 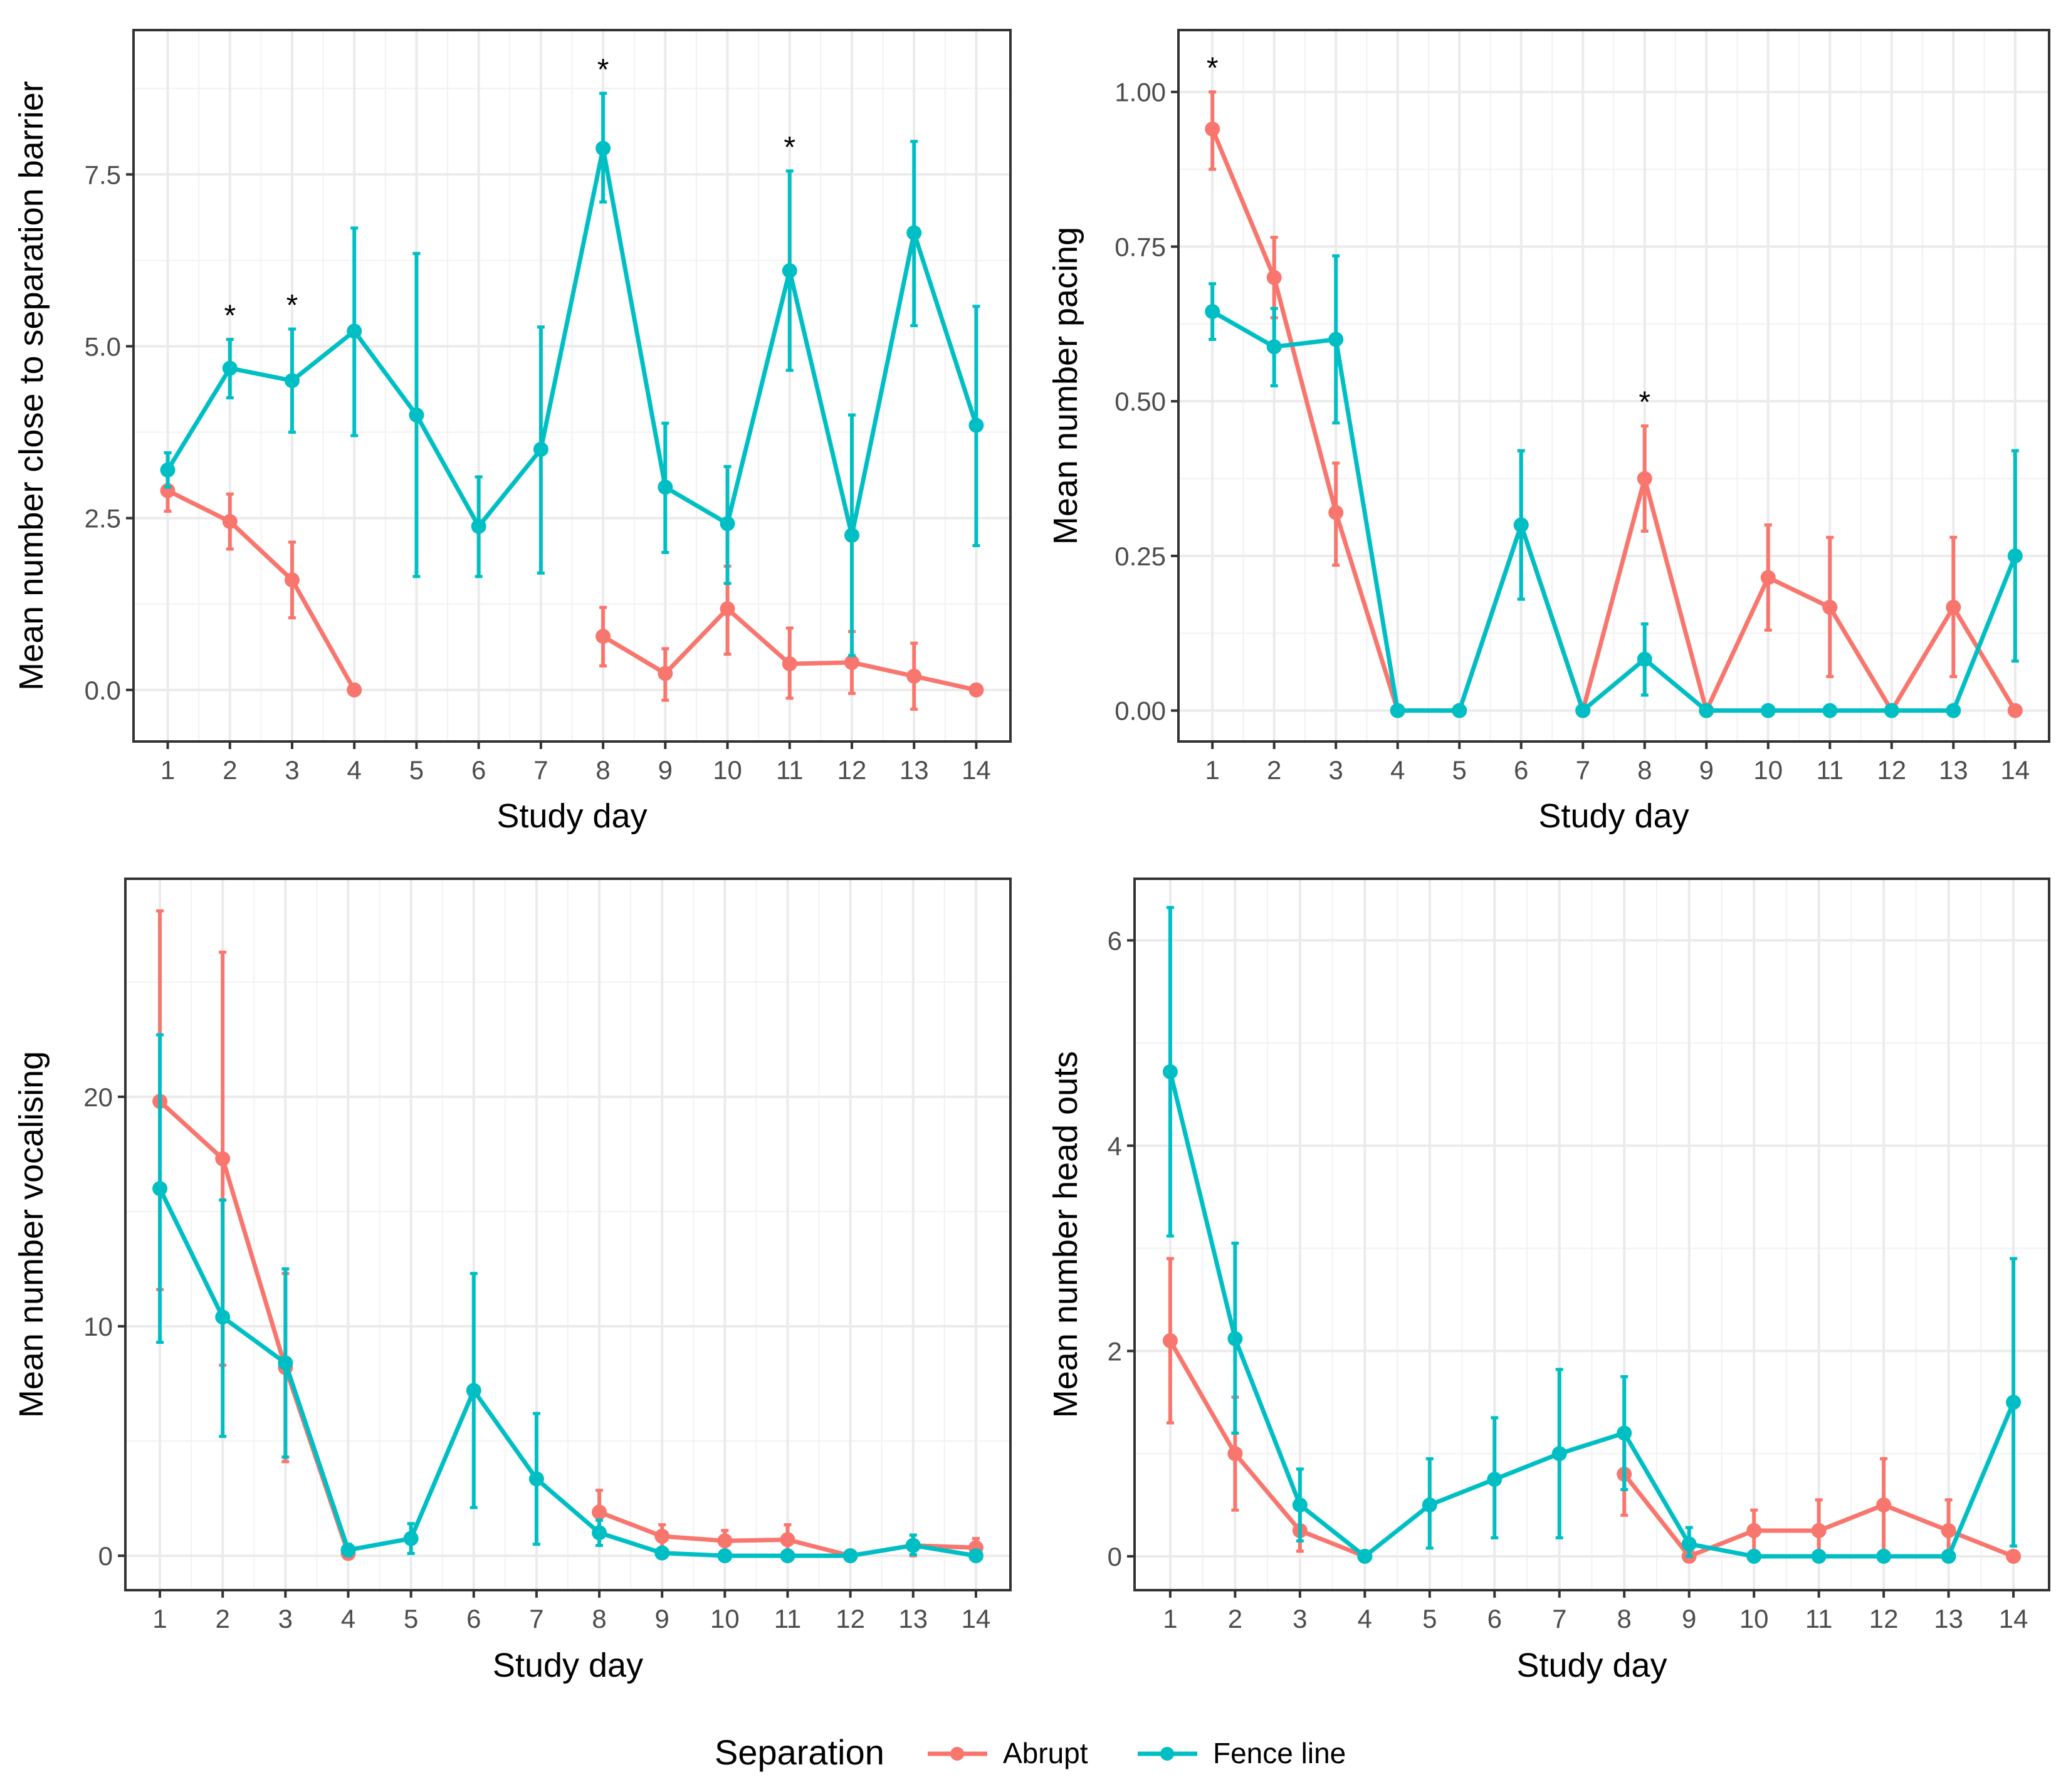 I want to click on c1-xtick-label-6: 7, so click(x=1583, y=770).